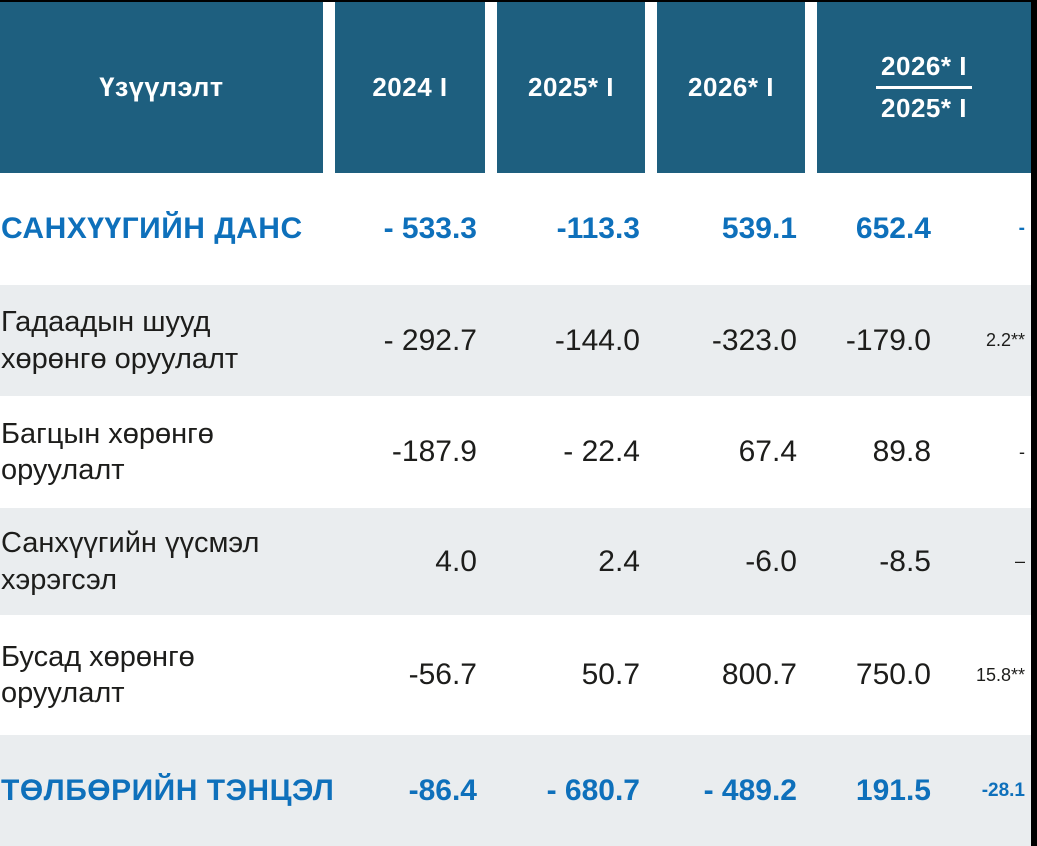 The image size is (1037, 846). I want to click on row-label: Бусад хөрөнгө оруулалт, so click(98, 674).